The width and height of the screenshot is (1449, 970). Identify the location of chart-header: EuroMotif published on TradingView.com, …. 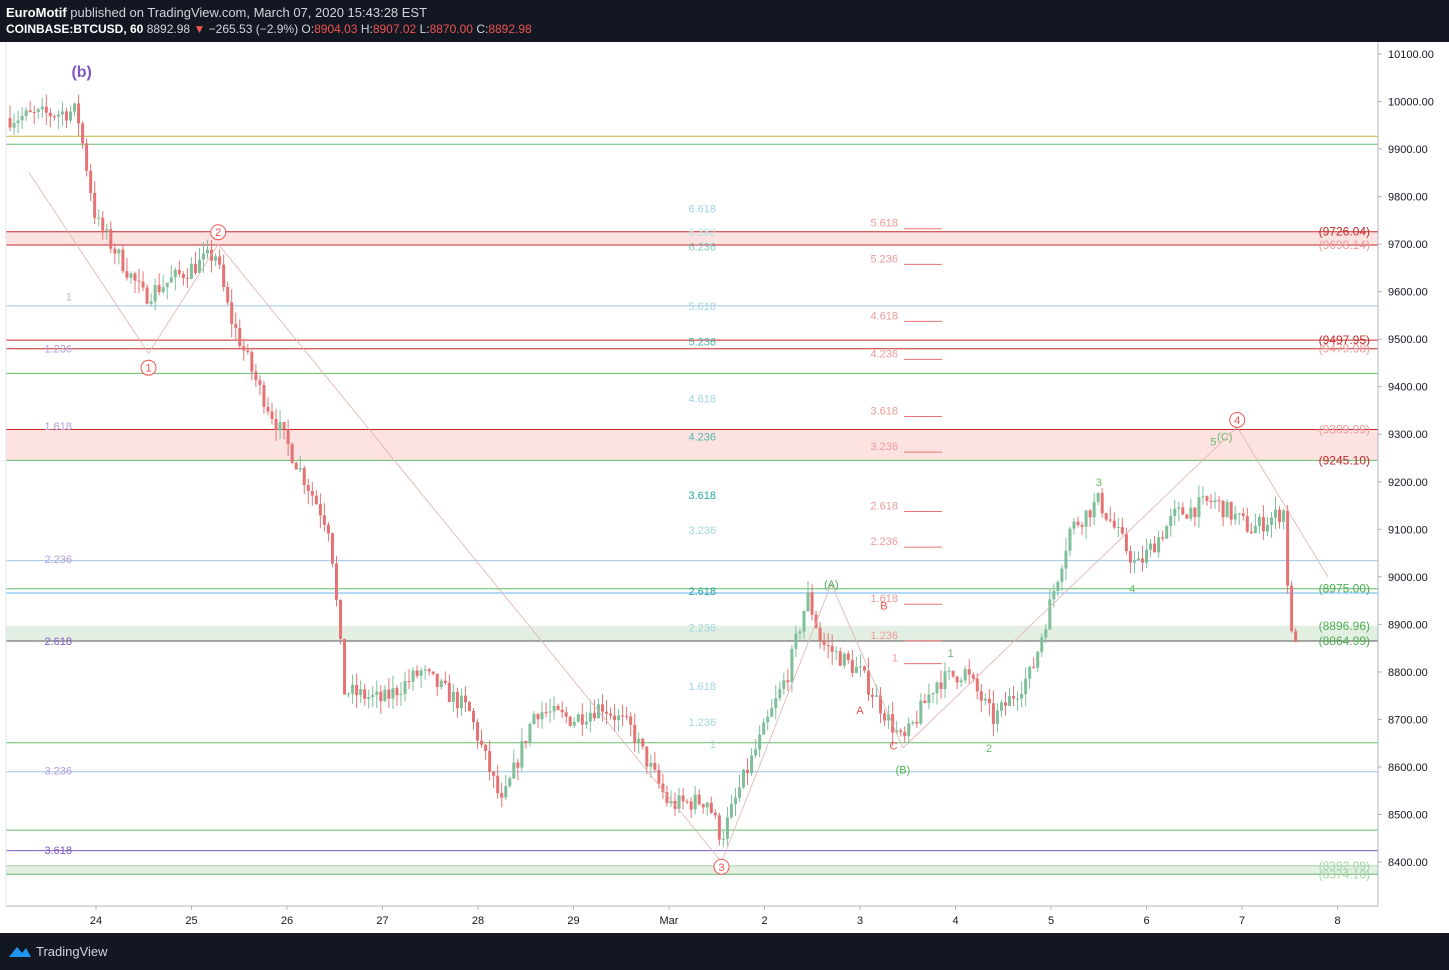
(724, 21).